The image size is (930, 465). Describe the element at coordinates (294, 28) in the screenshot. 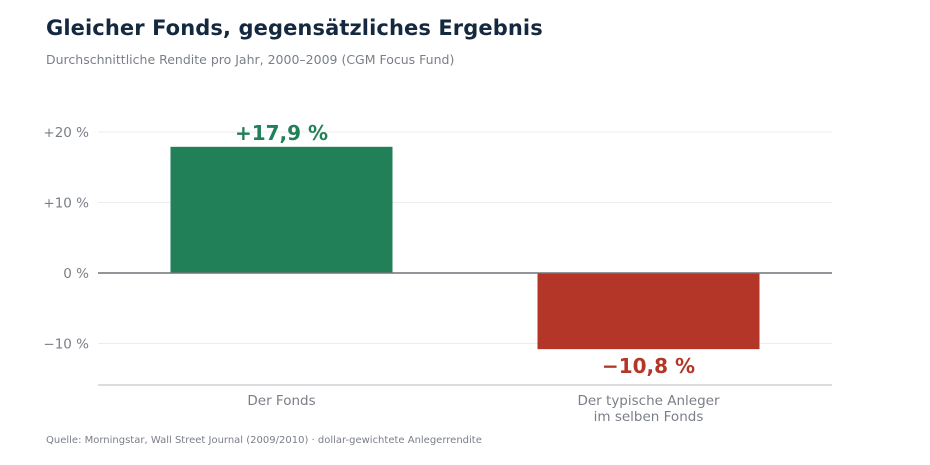

I see `chart-title: Gleicher Fonds, gegensätzliches Ergebnis` at that location.